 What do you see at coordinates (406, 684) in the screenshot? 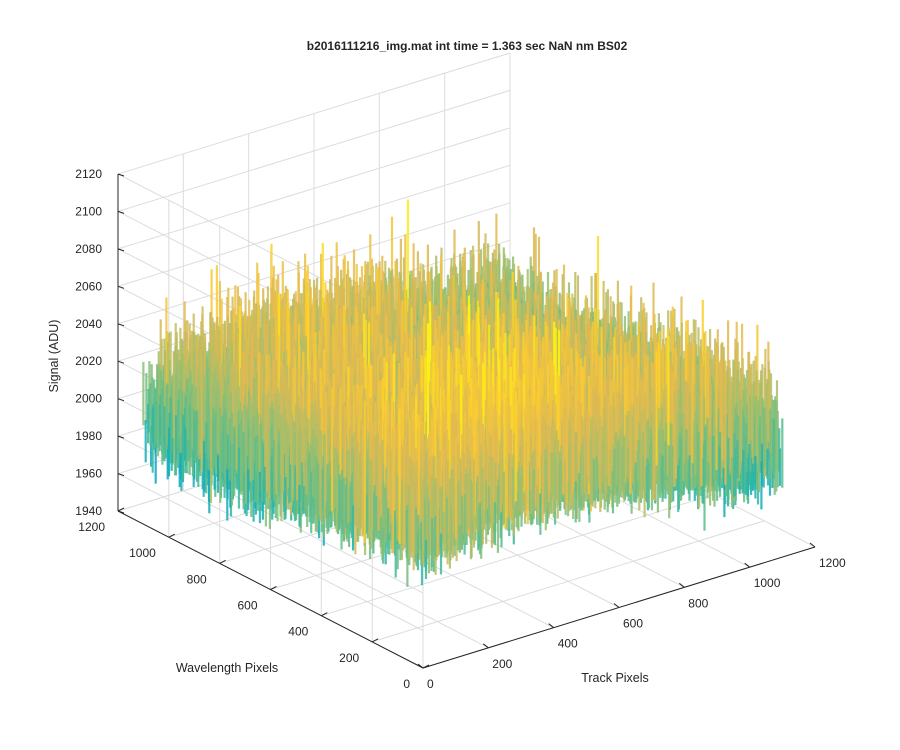
I see `y-tick-label: 0` at bounding box center [406, 684].